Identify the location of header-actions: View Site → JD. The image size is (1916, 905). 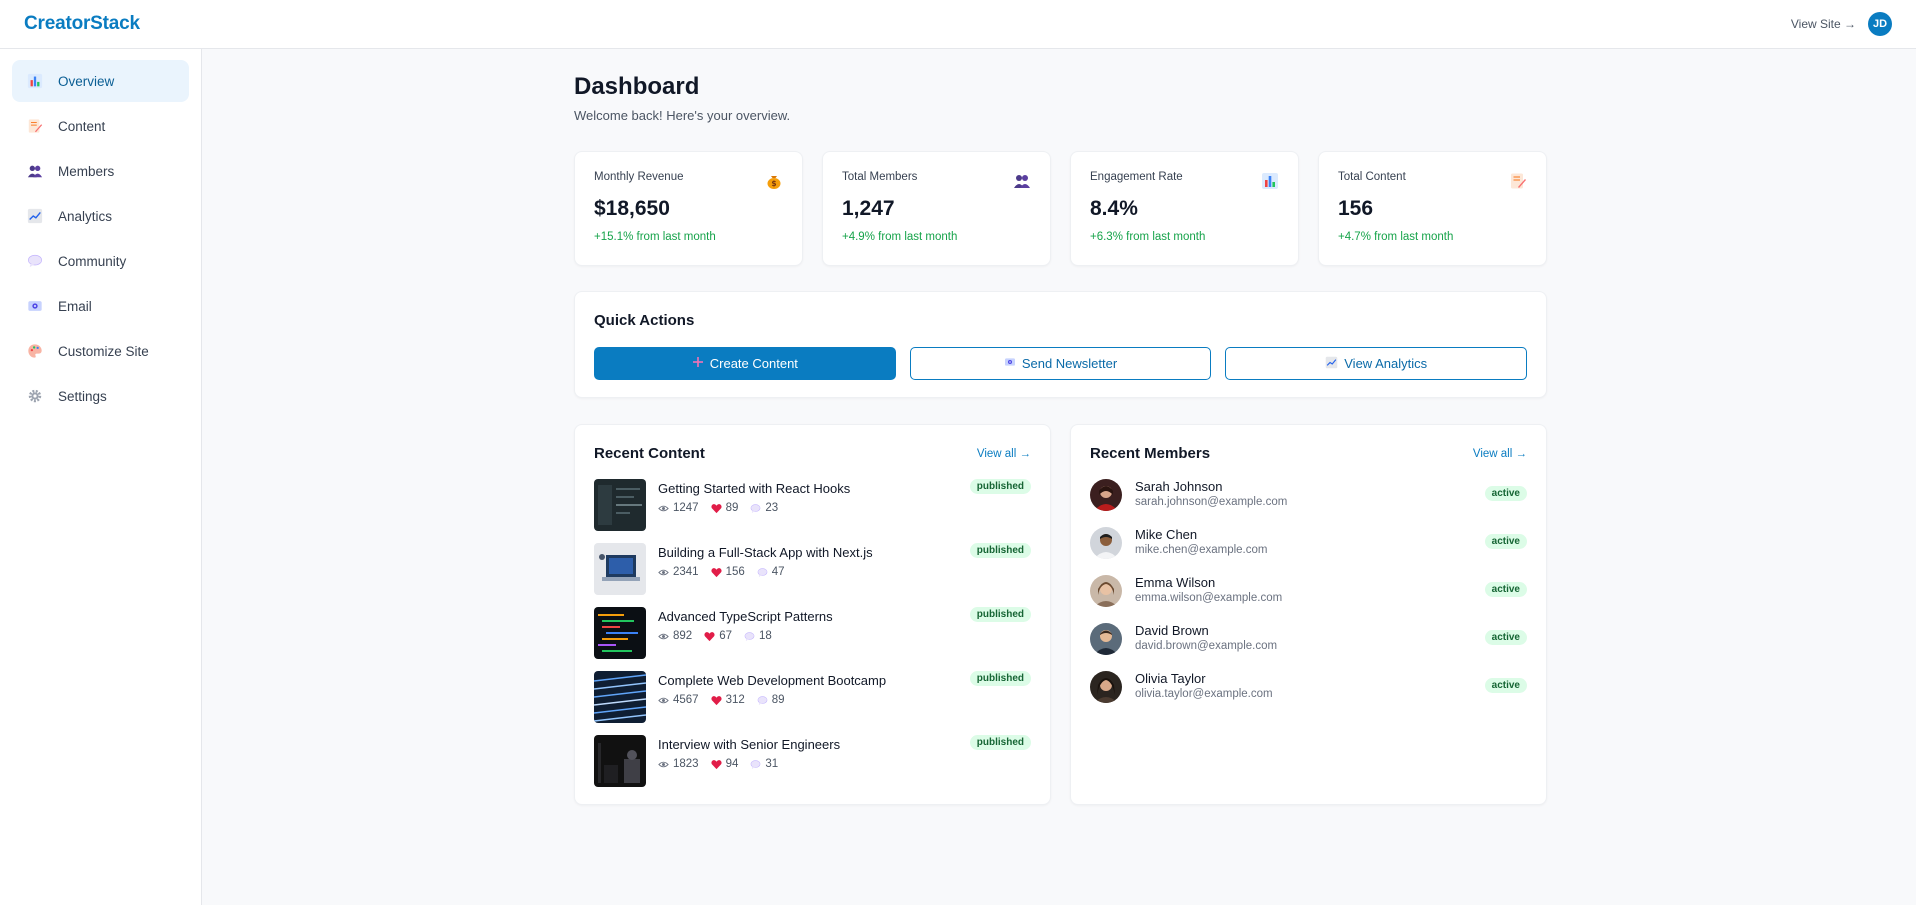
(1841, 24).